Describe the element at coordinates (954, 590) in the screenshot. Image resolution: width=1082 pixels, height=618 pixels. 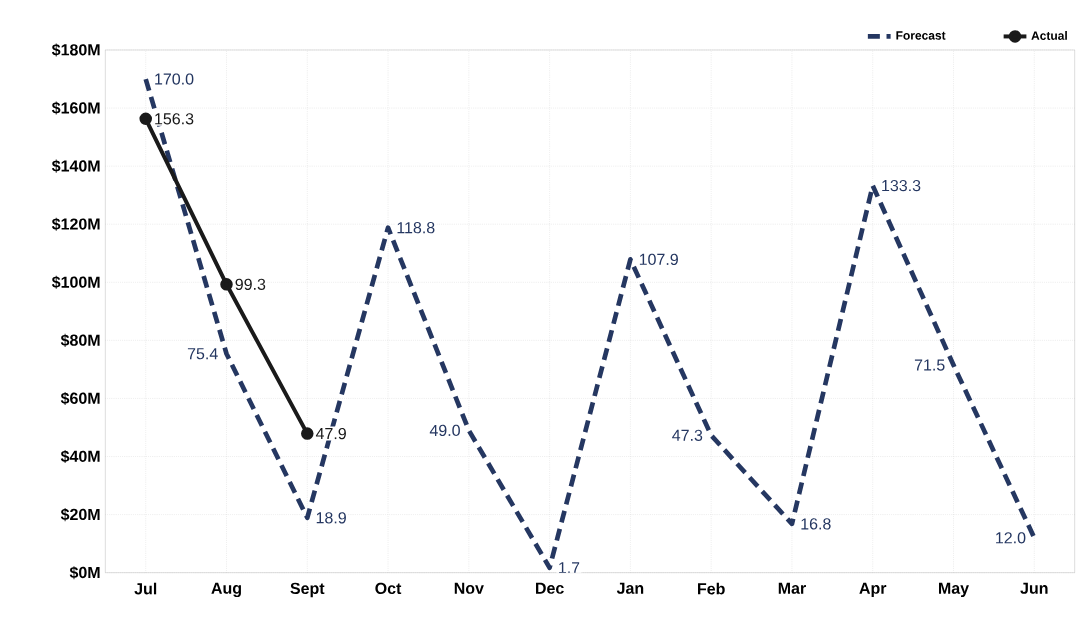
I see `x-tick-label: May` at that location.